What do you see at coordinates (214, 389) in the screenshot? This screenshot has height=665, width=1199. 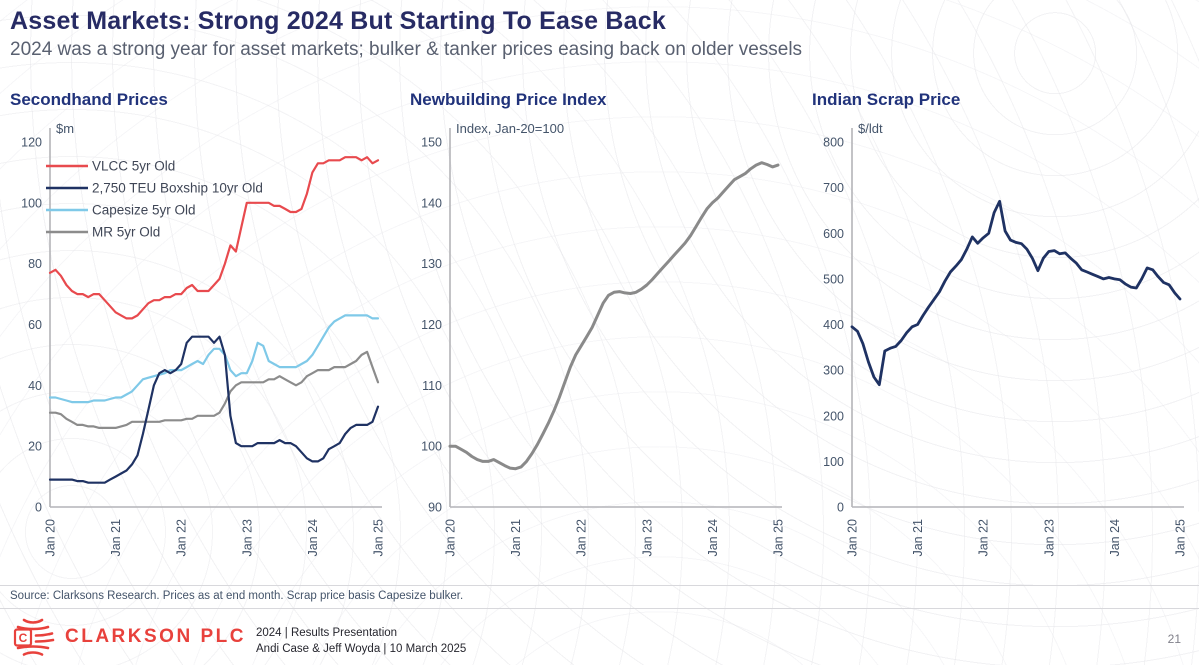 I see `series-line-mr-5yr-old` at bounding box center [214, 389].